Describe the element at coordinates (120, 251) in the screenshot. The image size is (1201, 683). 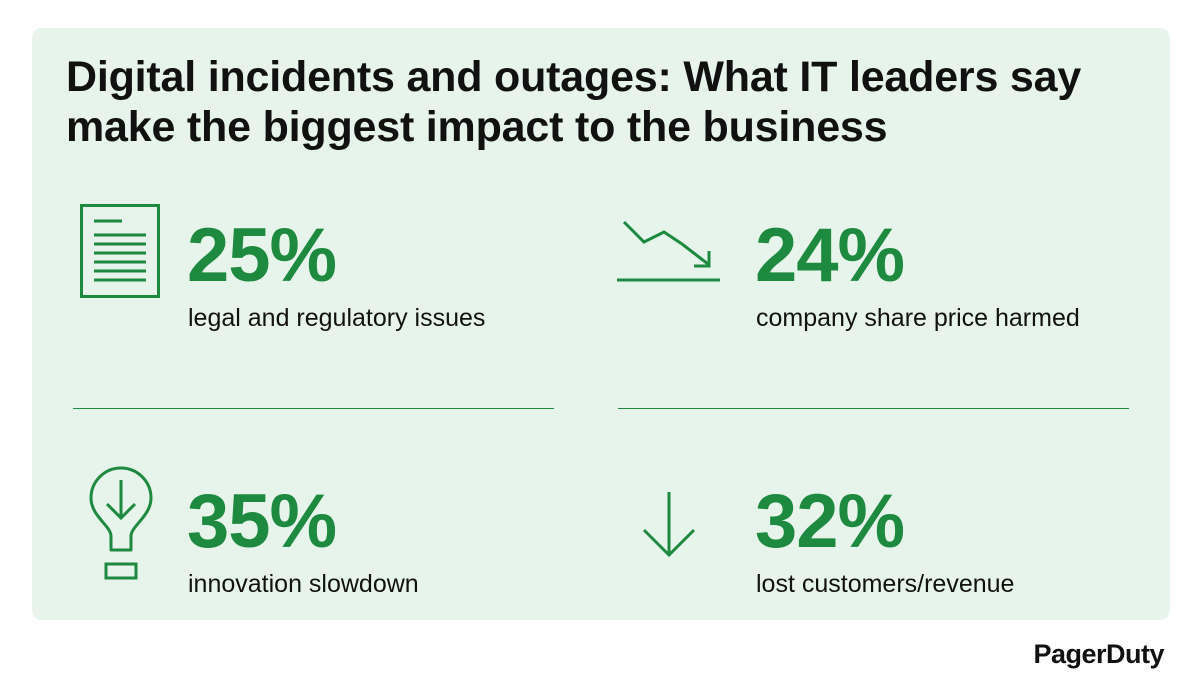
I see `document-icon` at that location.